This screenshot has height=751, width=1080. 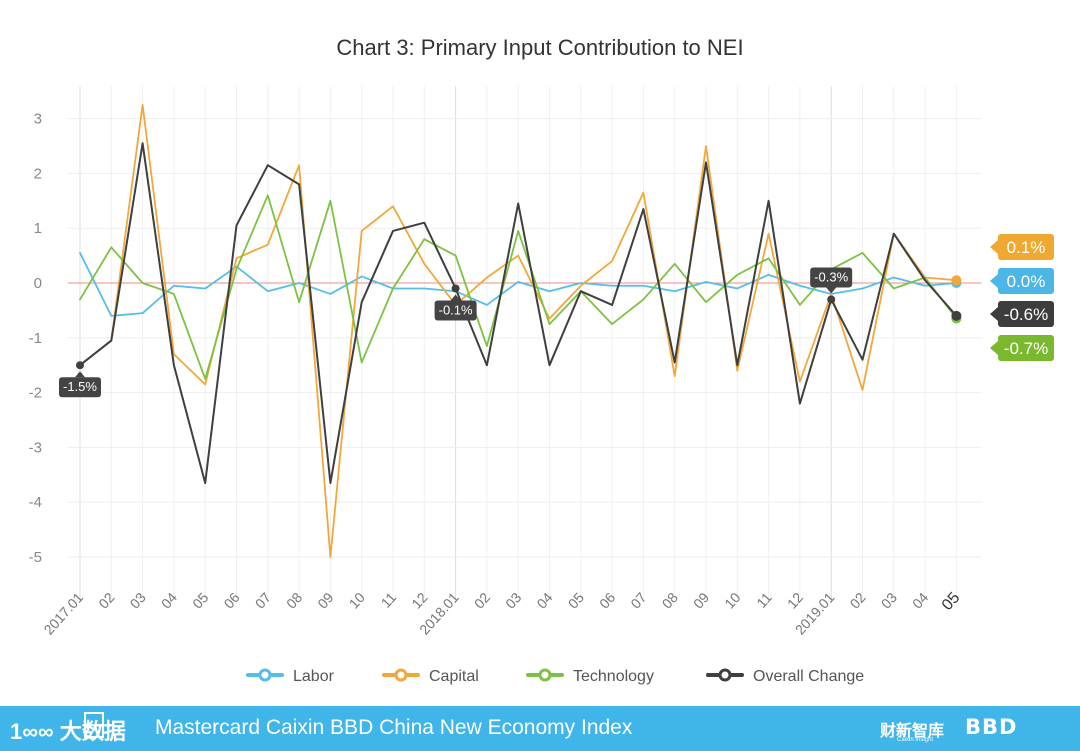 What do you see at coordinates (94, 725) in the screenshot?
I see `nei-logo-icon` at bounding box center [94, 725].